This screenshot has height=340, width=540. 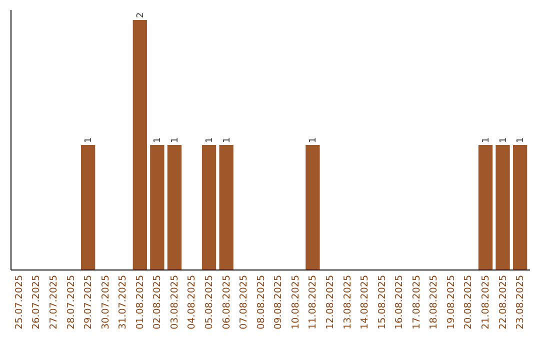 I want to click on x-tick-label: 01.08.2025, so click(x=140, y=302).